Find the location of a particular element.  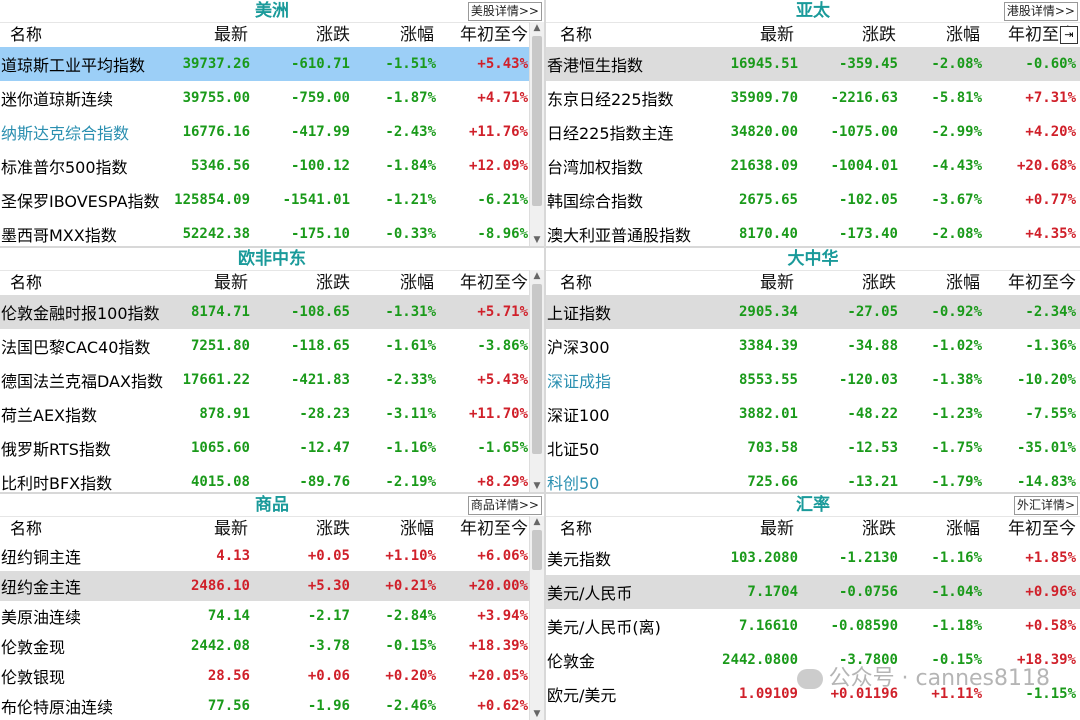

table-row: 荷兰AEX指数 878.91 -28.23 -3.11% +11.70% is located at coordinates (272, 414).